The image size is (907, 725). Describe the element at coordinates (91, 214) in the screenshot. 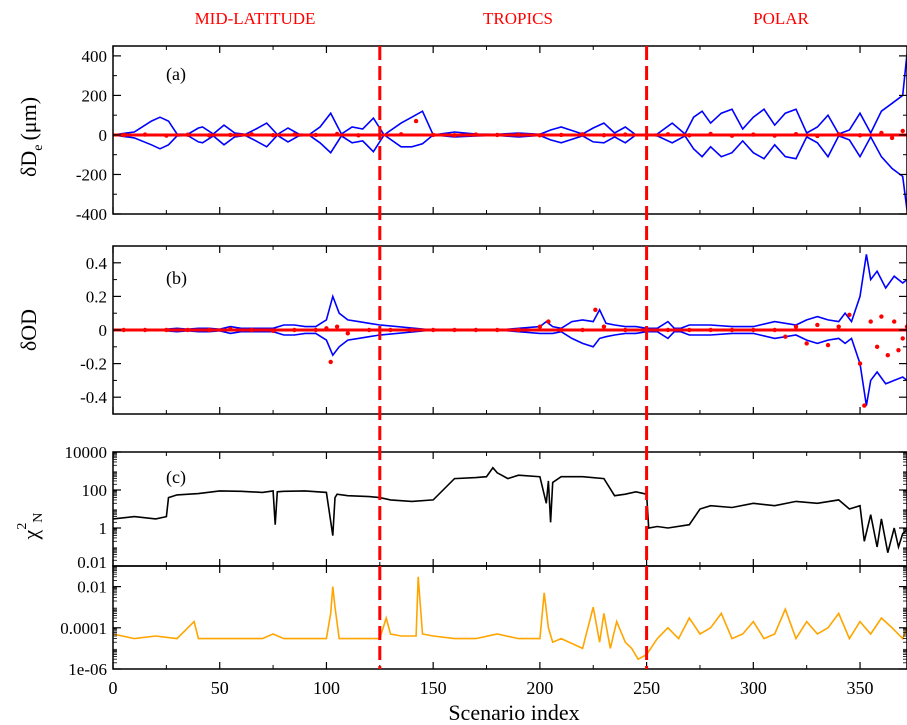

I see `panel-a-y-tick-label: -400` at that location.